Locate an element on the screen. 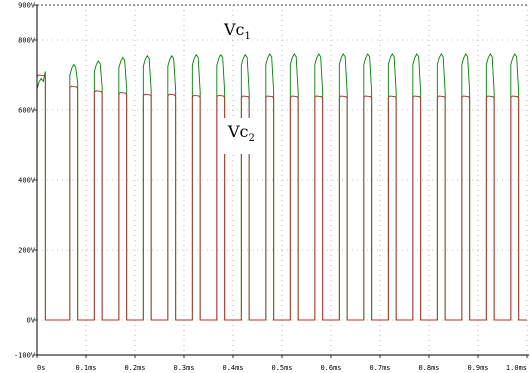  y-tick-label: -100V is located at coordinates (25, 356).